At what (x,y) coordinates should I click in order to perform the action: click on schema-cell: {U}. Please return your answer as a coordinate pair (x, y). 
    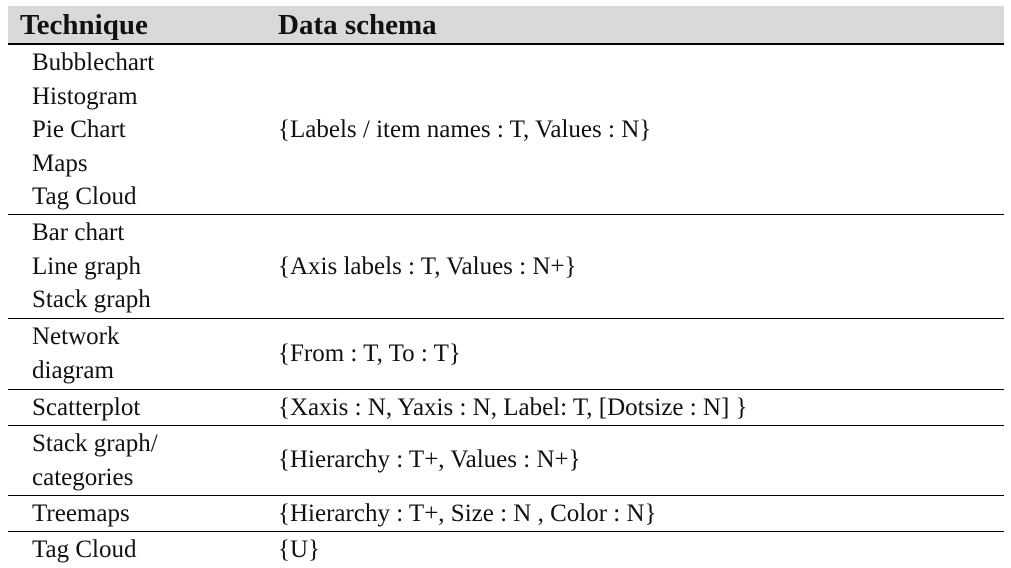
    Looking at the image, I should click on (299, 549).